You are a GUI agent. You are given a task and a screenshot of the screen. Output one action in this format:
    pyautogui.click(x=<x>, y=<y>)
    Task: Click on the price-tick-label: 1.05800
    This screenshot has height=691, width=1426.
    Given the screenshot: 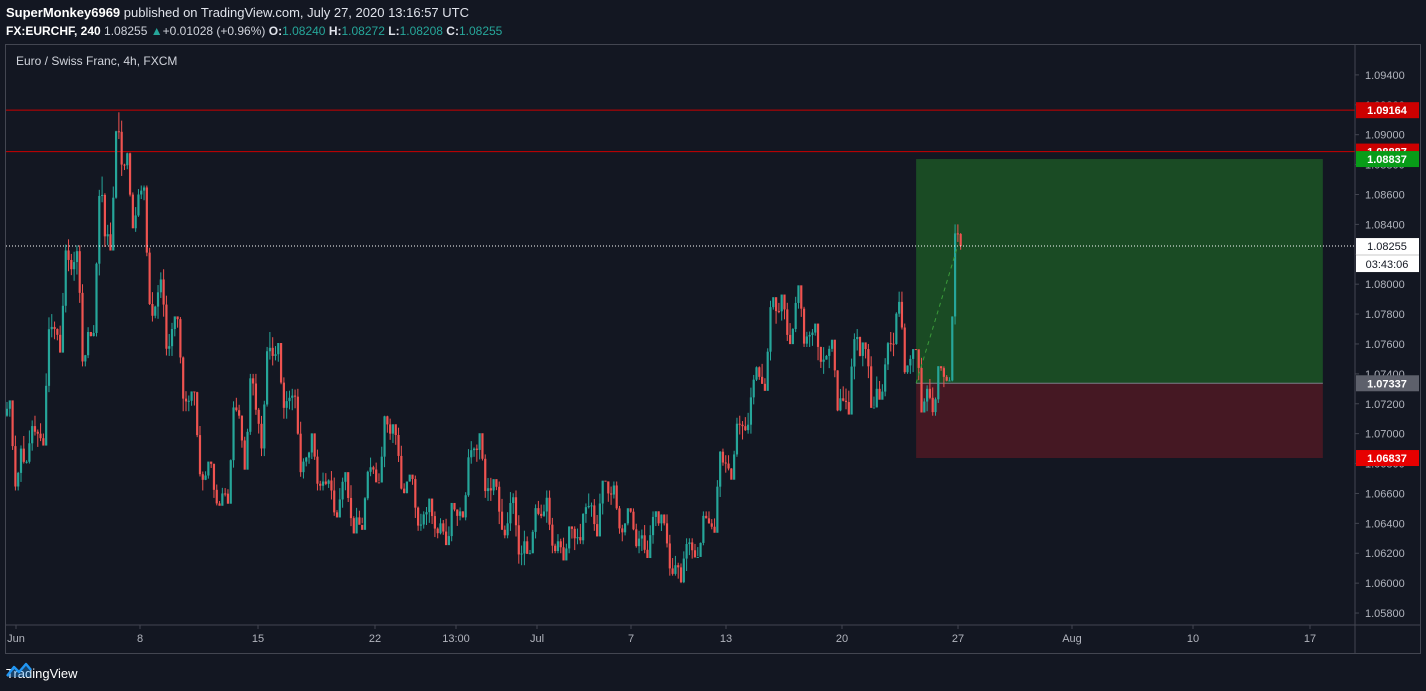 What is the action you would take?
    pyautogui.click(x=1385, y=614)
    